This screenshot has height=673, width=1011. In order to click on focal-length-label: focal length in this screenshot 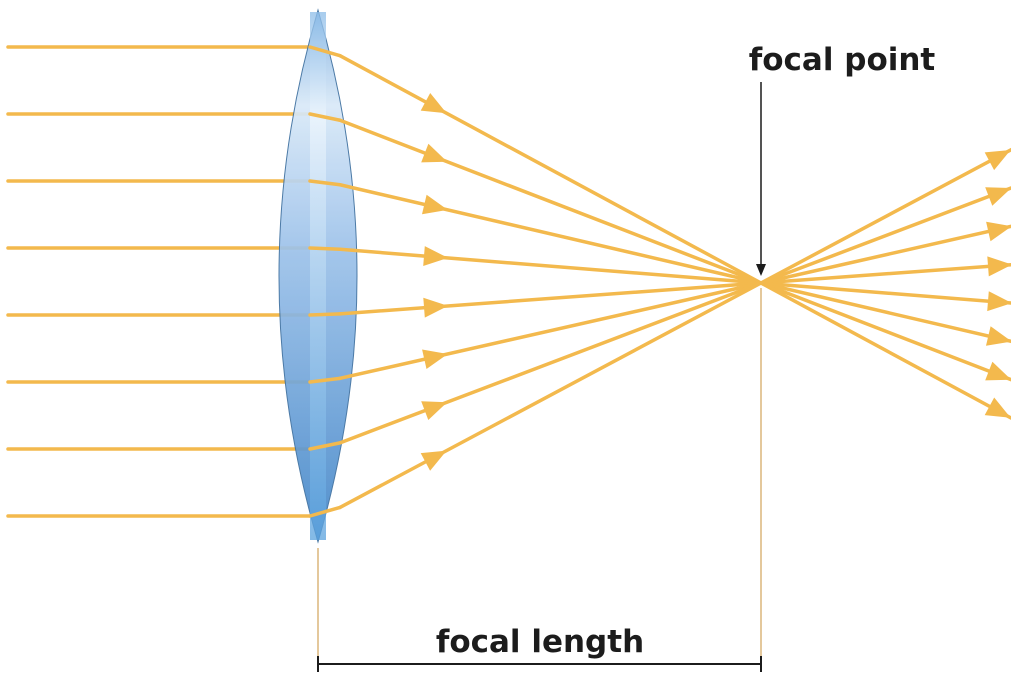, I will do `click(540, 642)`.